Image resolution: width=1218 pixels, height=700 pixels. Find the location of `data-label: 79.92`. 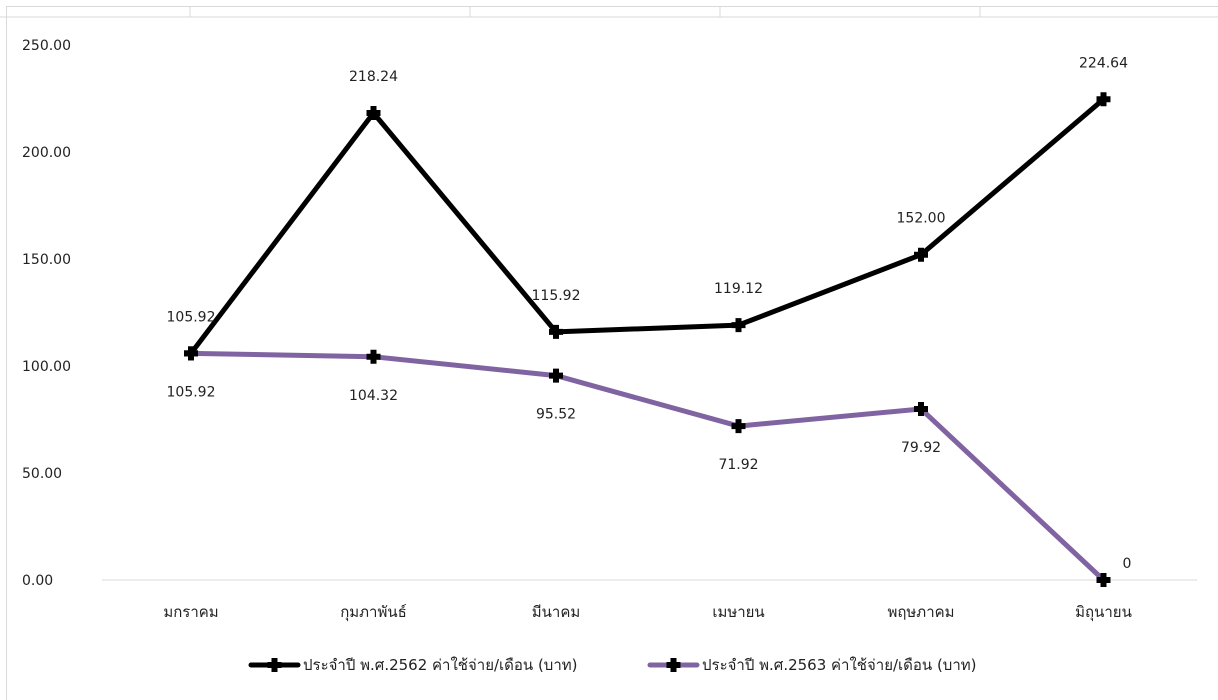

data-label: 79.92 is located at coordinates (921, 448).